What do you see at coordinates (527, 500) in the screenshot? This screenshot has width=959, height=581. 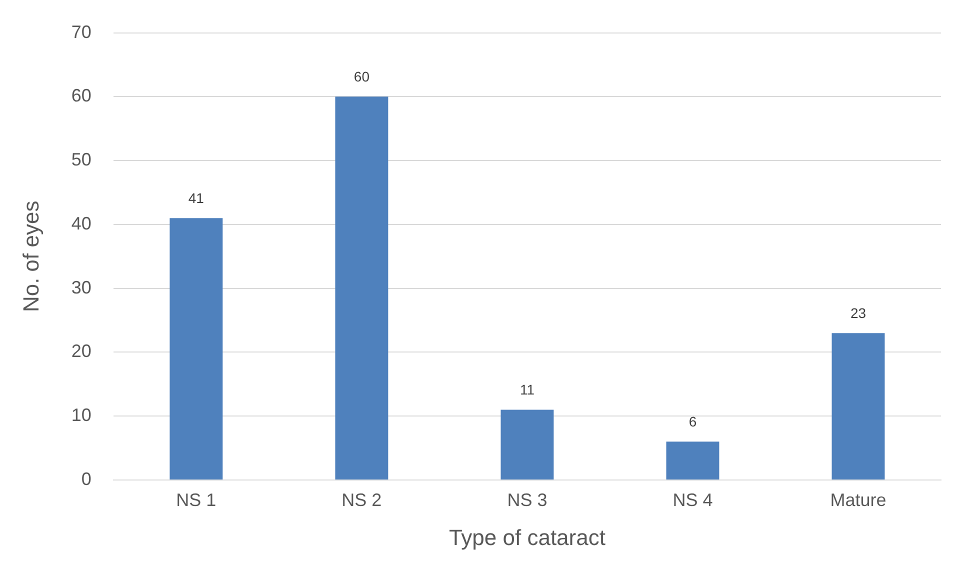 I see `x-tick-label: NS 3` at bounding box center [527, 500].